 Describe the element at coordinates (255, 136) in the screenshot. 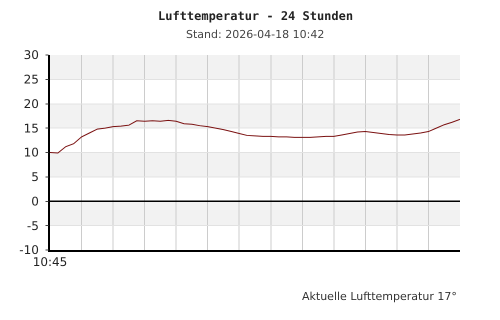

I see `line-series` at that location.